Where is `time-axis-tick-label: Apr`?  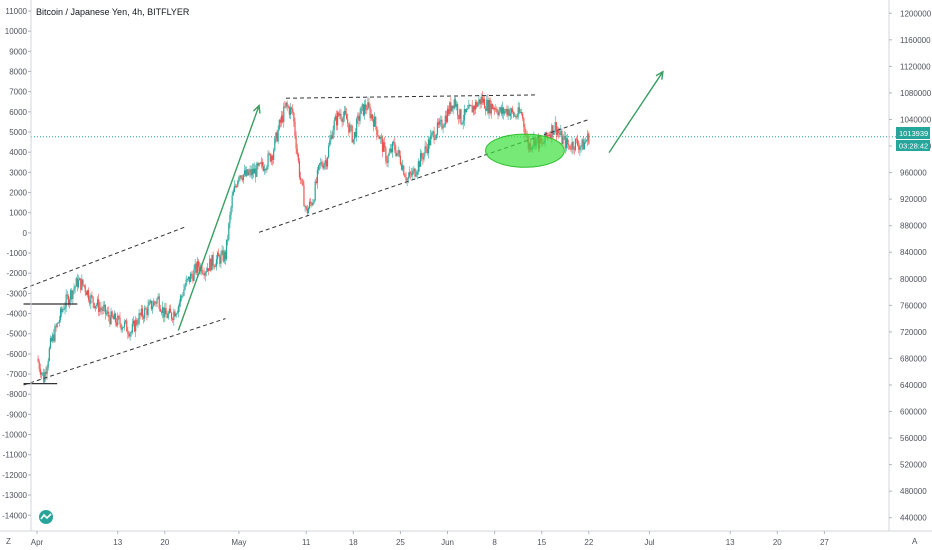
time-axis-tick-label: Apr is located at coordinates (37, 542).